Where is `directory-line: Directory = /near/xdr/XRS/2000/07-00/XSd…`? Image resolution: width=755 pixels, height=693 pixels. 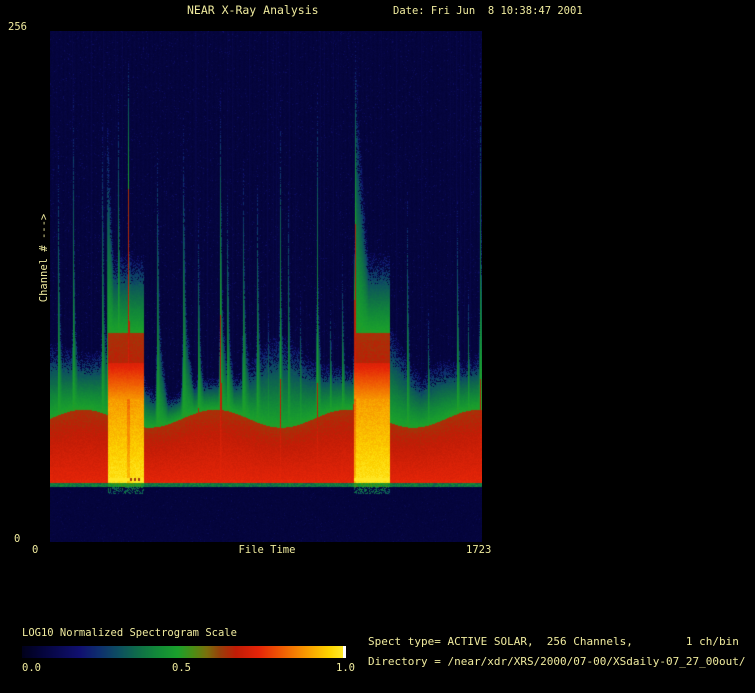 directory-line: Directory = /near/xdr/XRS/2000/07-00/XSd… is located at coordinates (557, 661).